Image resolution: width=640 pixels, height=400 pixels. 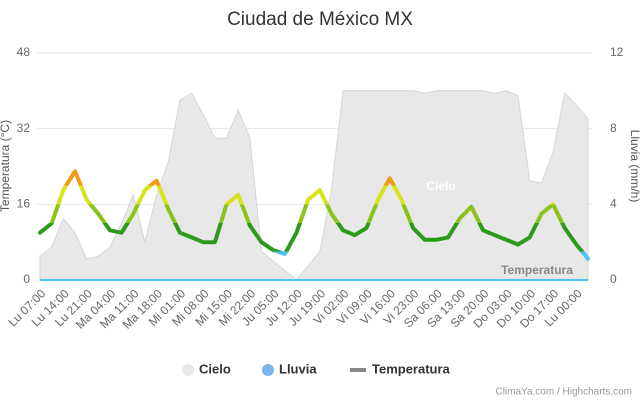 What do you see at coordinates (24, 128) in the screenshot?
I see `y-tick-label: 32` at bounding box center [24, 128].